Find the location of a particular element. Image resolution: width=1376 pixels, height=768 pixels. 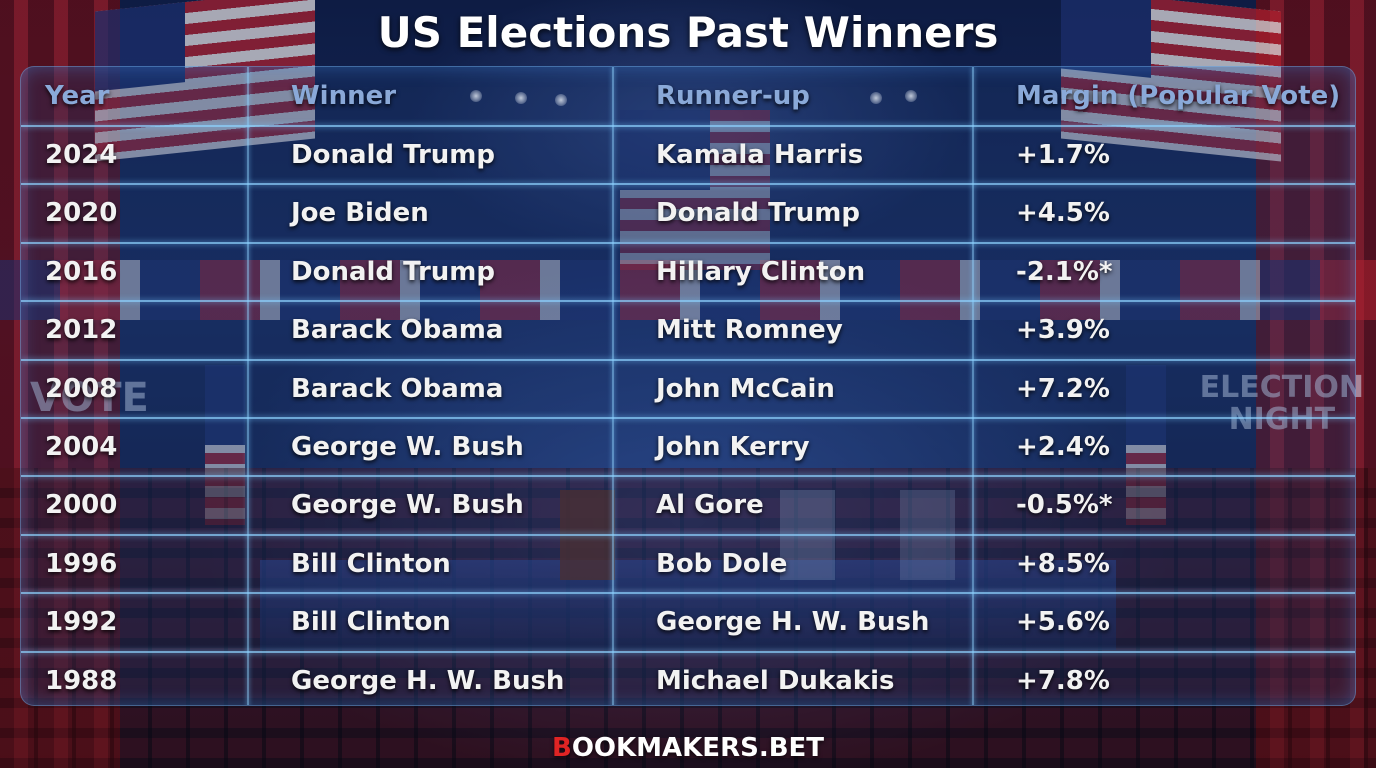

table-row: 2020 Joe Biden Donald Trump +4.5% is located at coordinates (688, 213).